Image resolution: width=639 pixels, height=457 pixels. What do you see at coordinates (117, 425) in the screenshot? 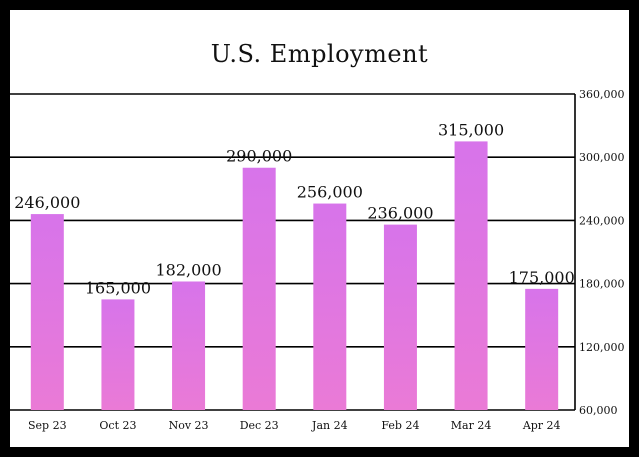
I see `x-tick-label: Oct 23` at bounding box center [117, 425].